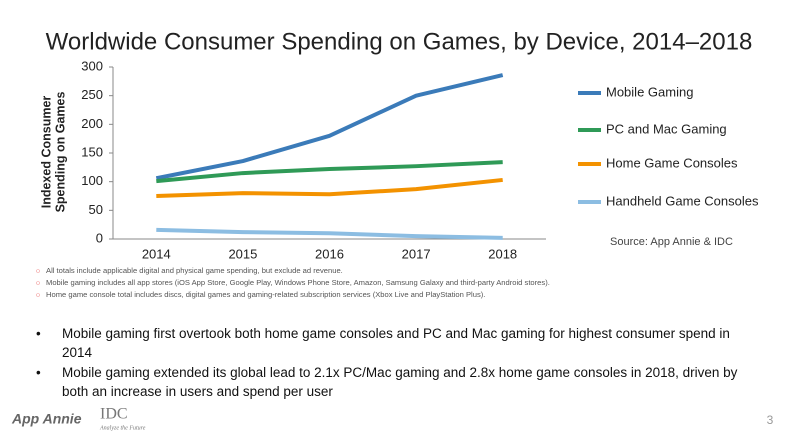 This screenshot has width=799, height=448. Describe the element at coordinates (92, 180) in the screenshot. I see `y-tick-label: 100` at that location.